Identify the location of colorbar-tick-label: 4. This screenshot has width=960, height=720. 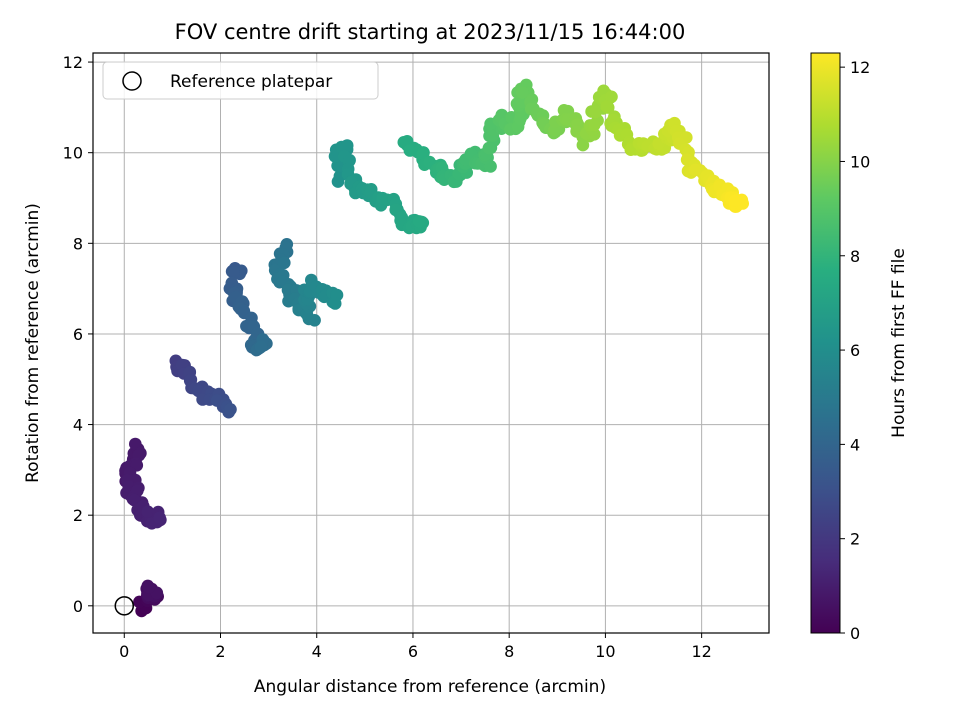
(855, 444).